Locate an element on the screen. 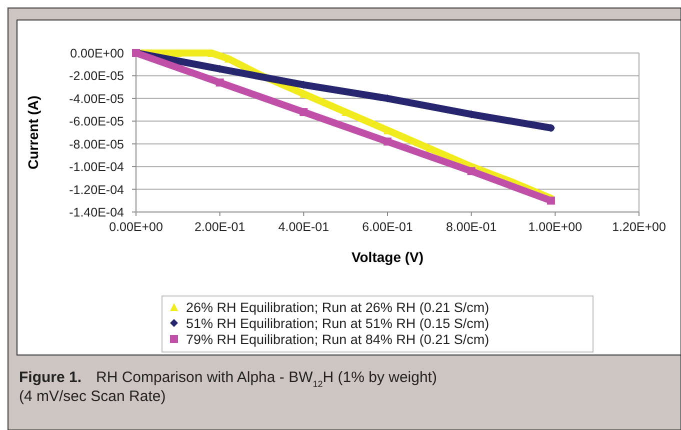 The height and width of the screenshot is (430, 681). x-tick-label: 8.00E-01 is located at coordinates (471, 227).